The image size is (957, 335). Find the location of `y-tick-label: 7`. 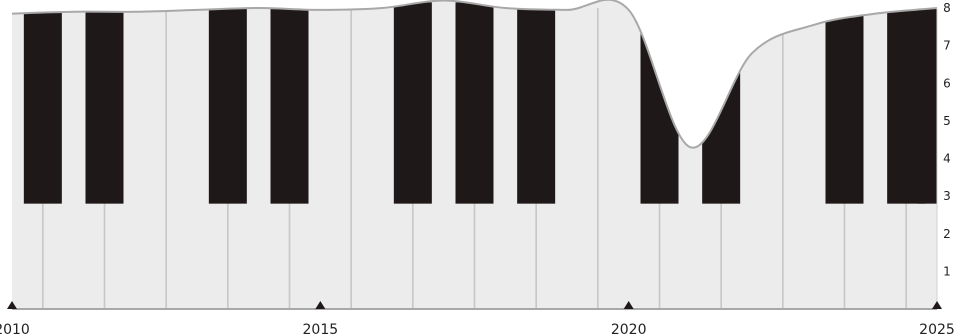

y-tick-label: 7 is located at coordinates (947, 46).